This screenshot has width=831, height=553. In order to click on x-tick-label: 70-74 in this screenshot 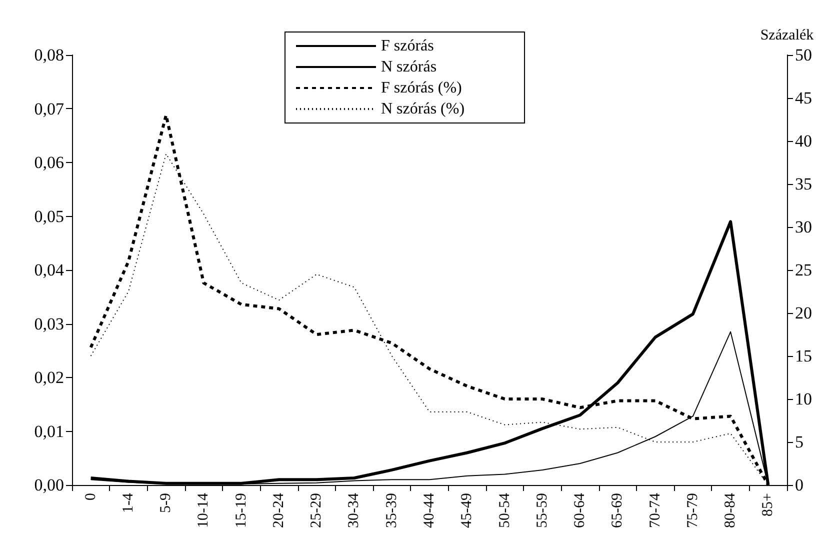, I will do `click(655, 510)`.